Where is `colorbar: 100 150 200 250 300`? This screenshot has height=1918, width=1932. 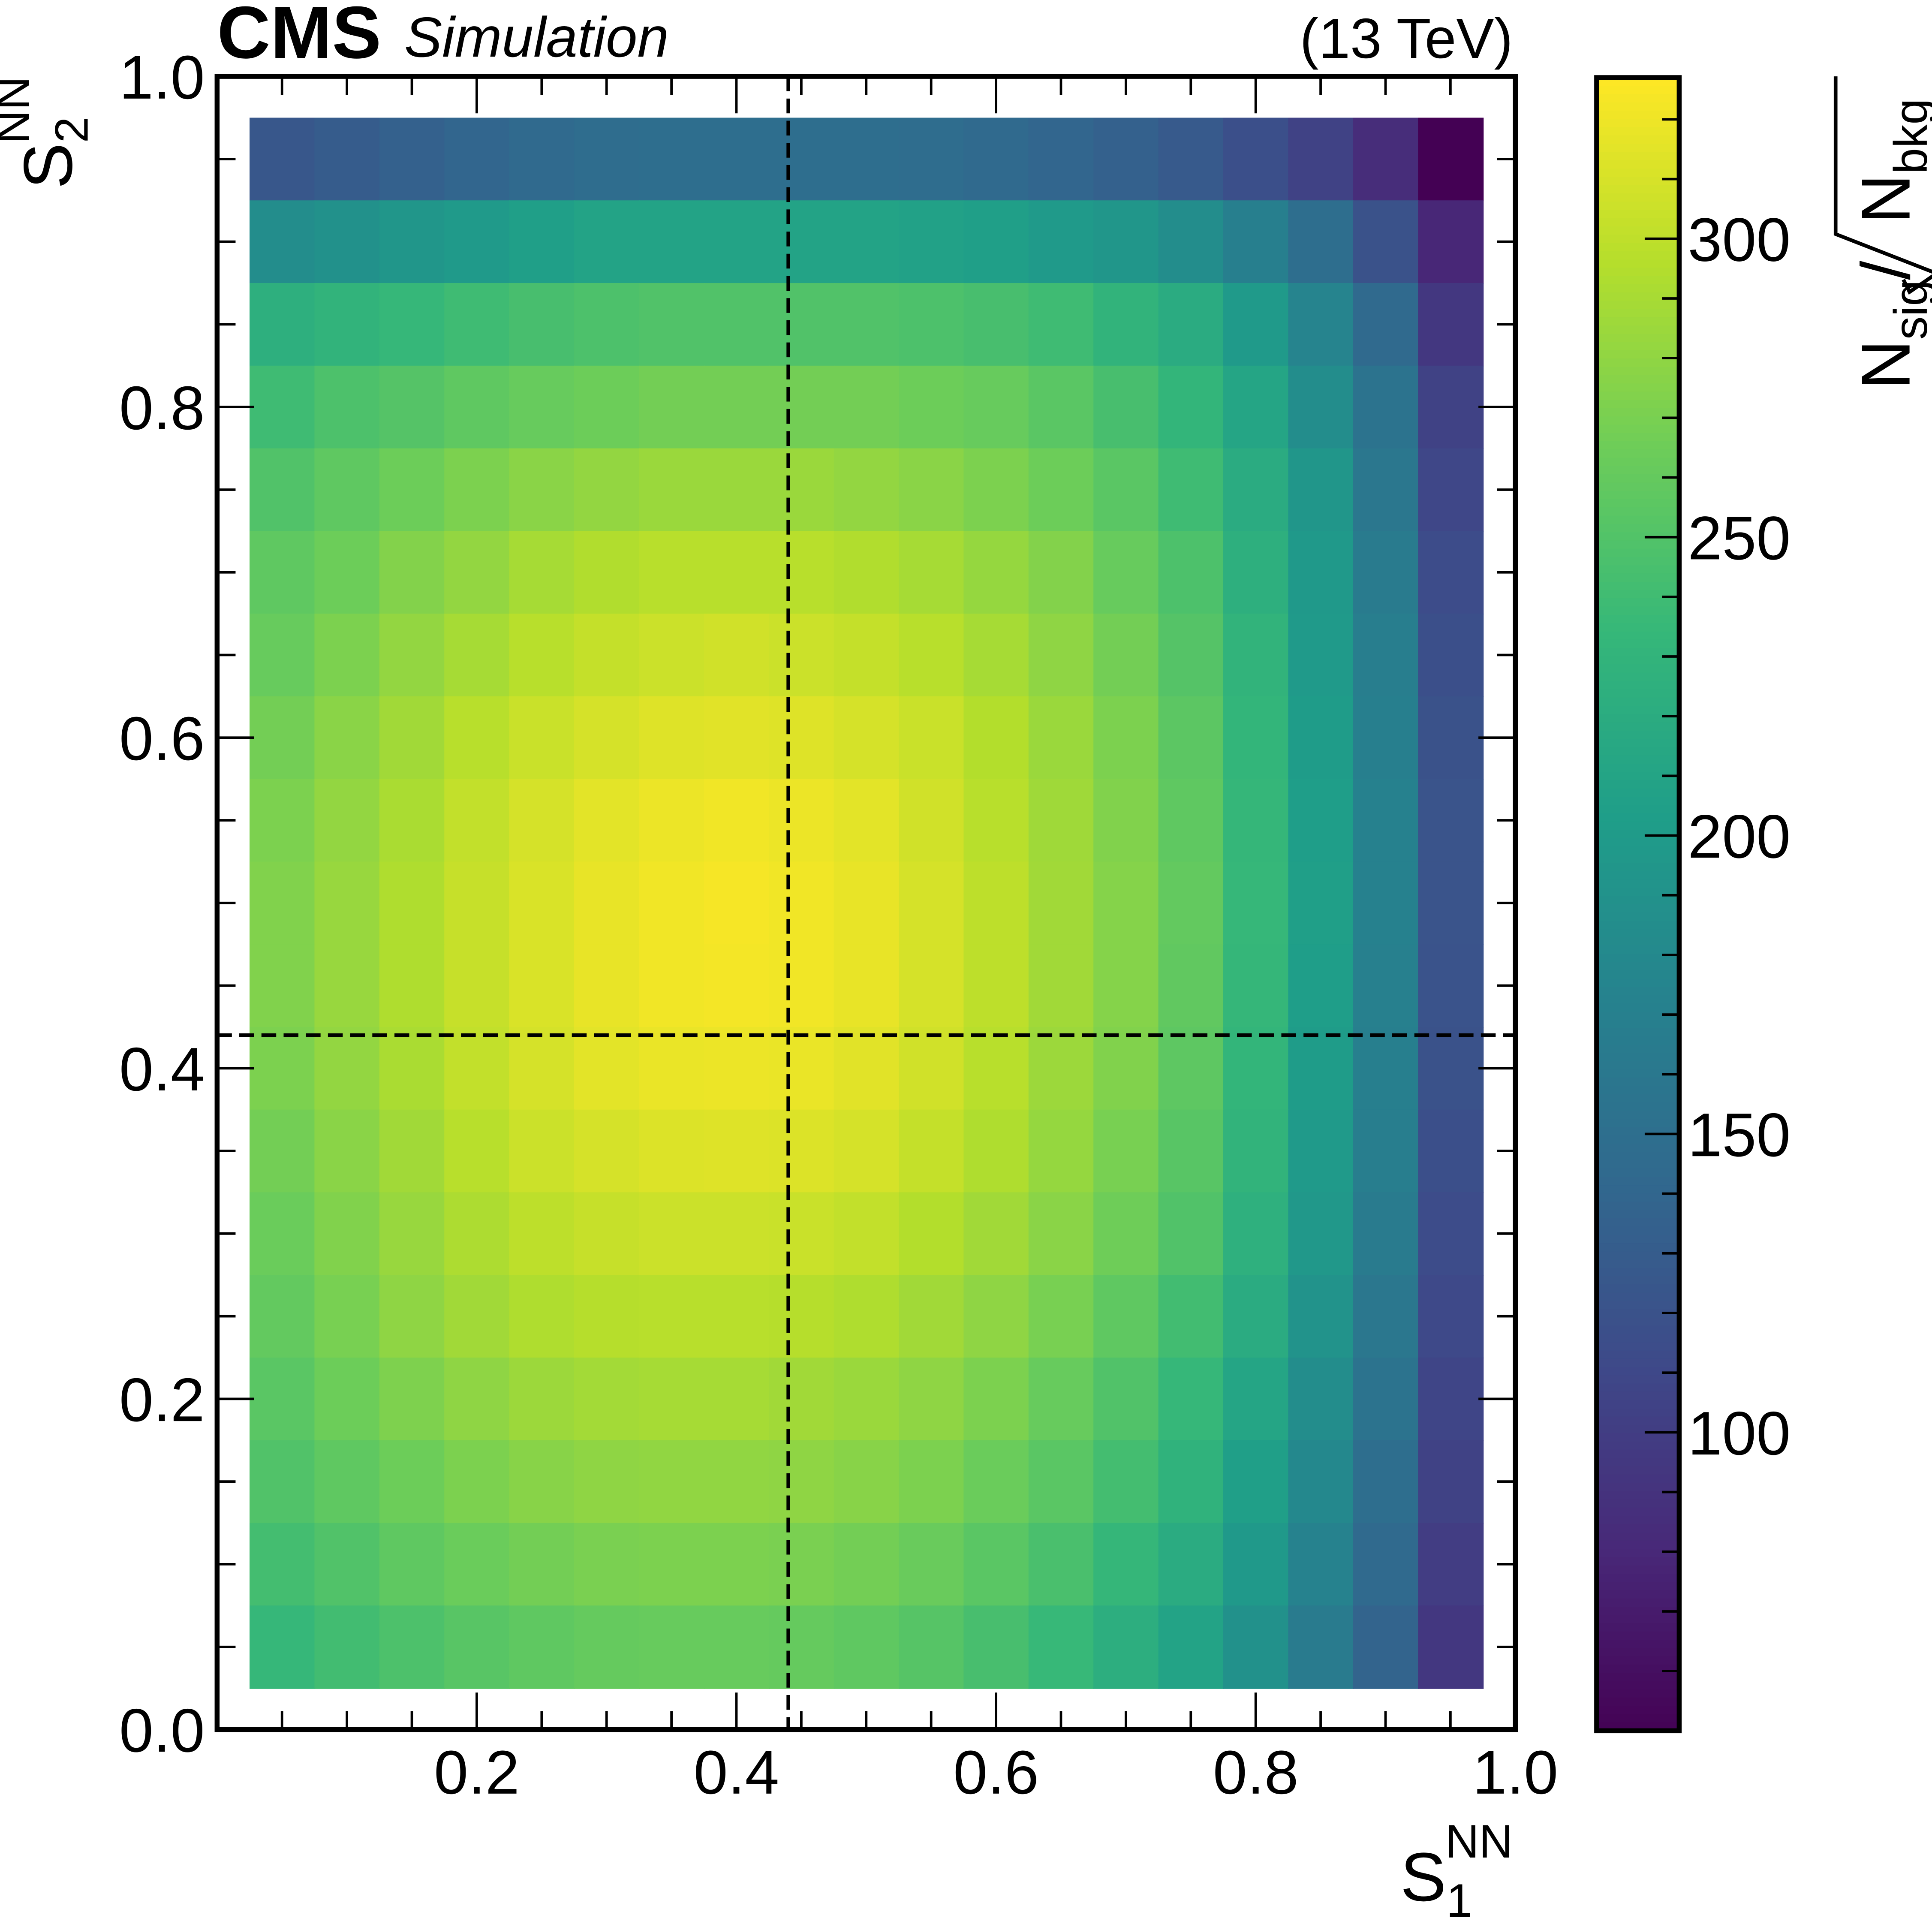
colorbar: 100 150 200 250 300 is located at coordinates (1693, 905).